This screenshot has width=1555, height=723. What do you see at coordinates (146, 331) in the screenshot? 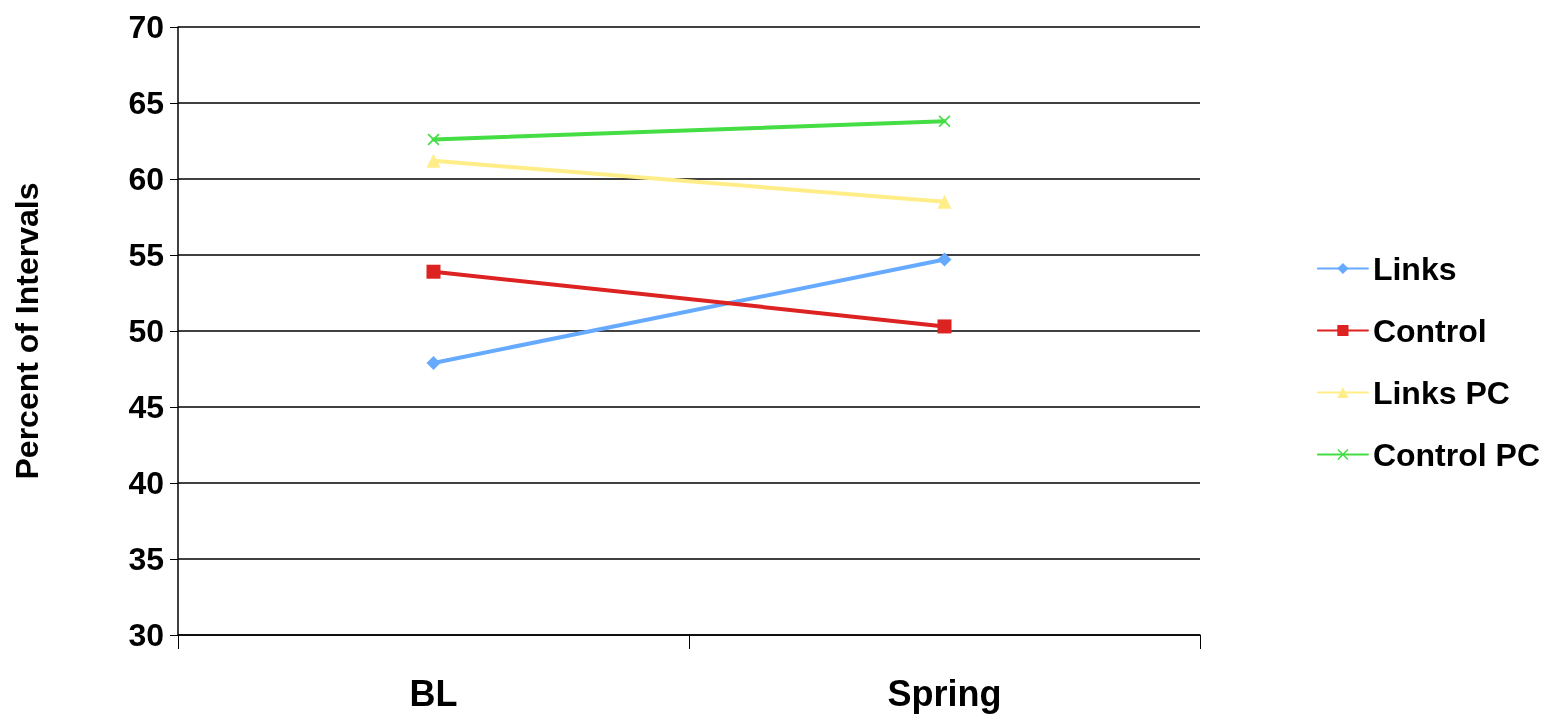
I see `y-tick-label: 50` at bounding box center [146, 331].